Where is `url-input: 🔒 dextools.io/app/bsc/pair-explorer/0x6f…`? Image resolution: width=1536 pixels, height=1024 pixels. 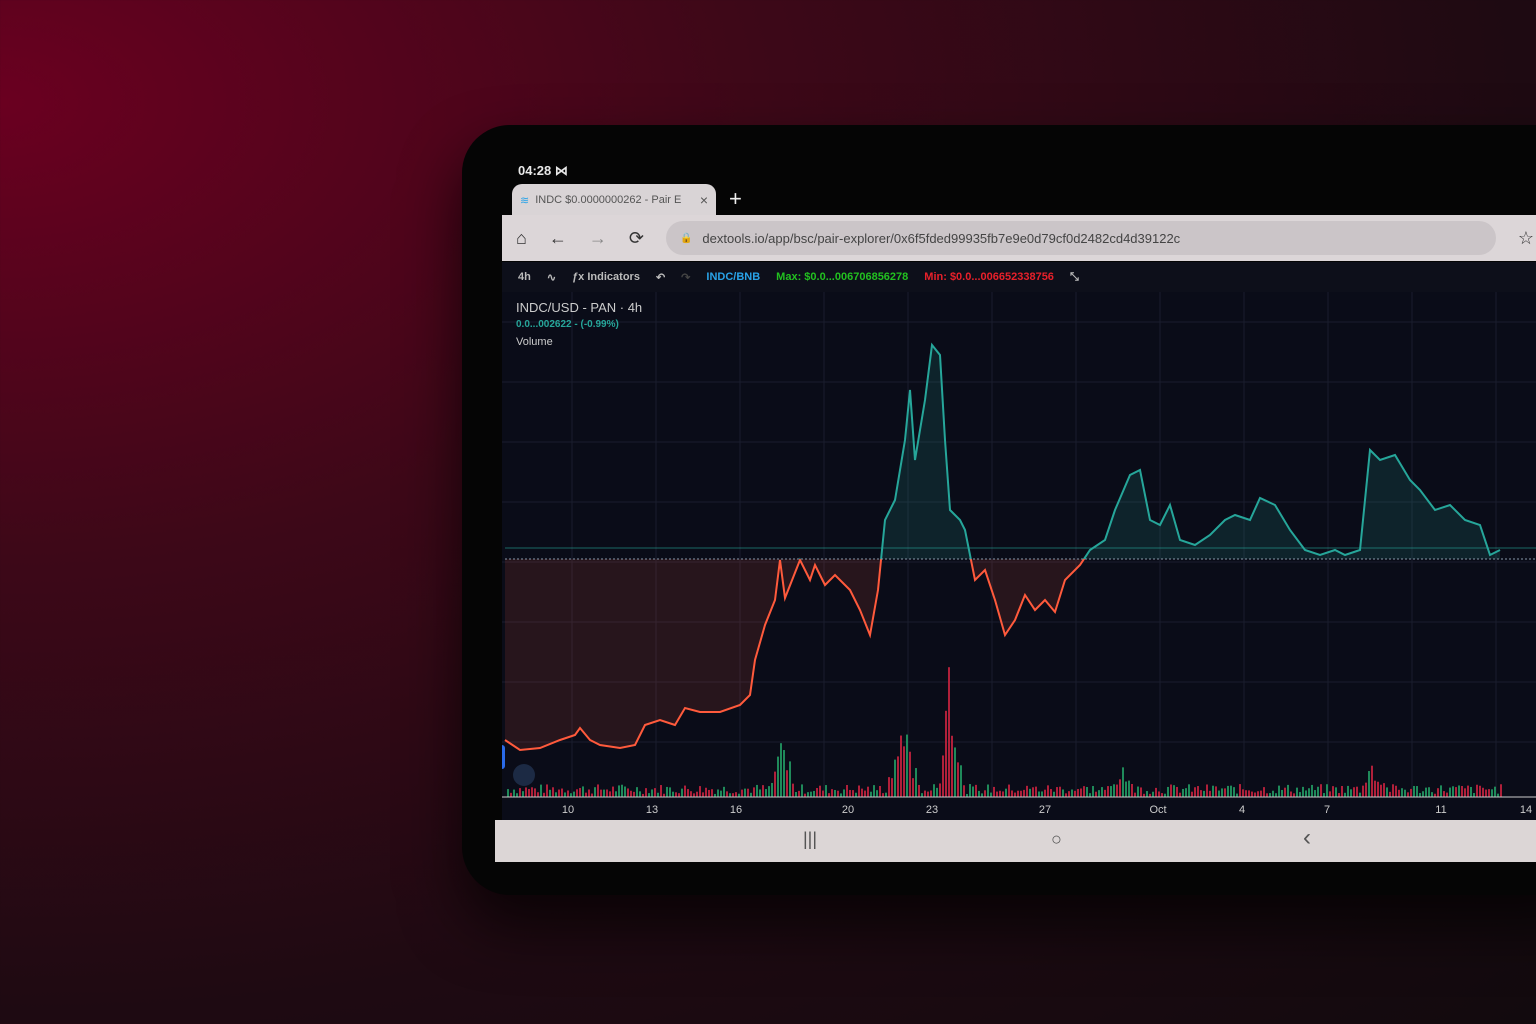
url-input: 🔒 dextools.io/app/bsc/pair-explorer/0x6f… is located at coordinates (1080, 238).